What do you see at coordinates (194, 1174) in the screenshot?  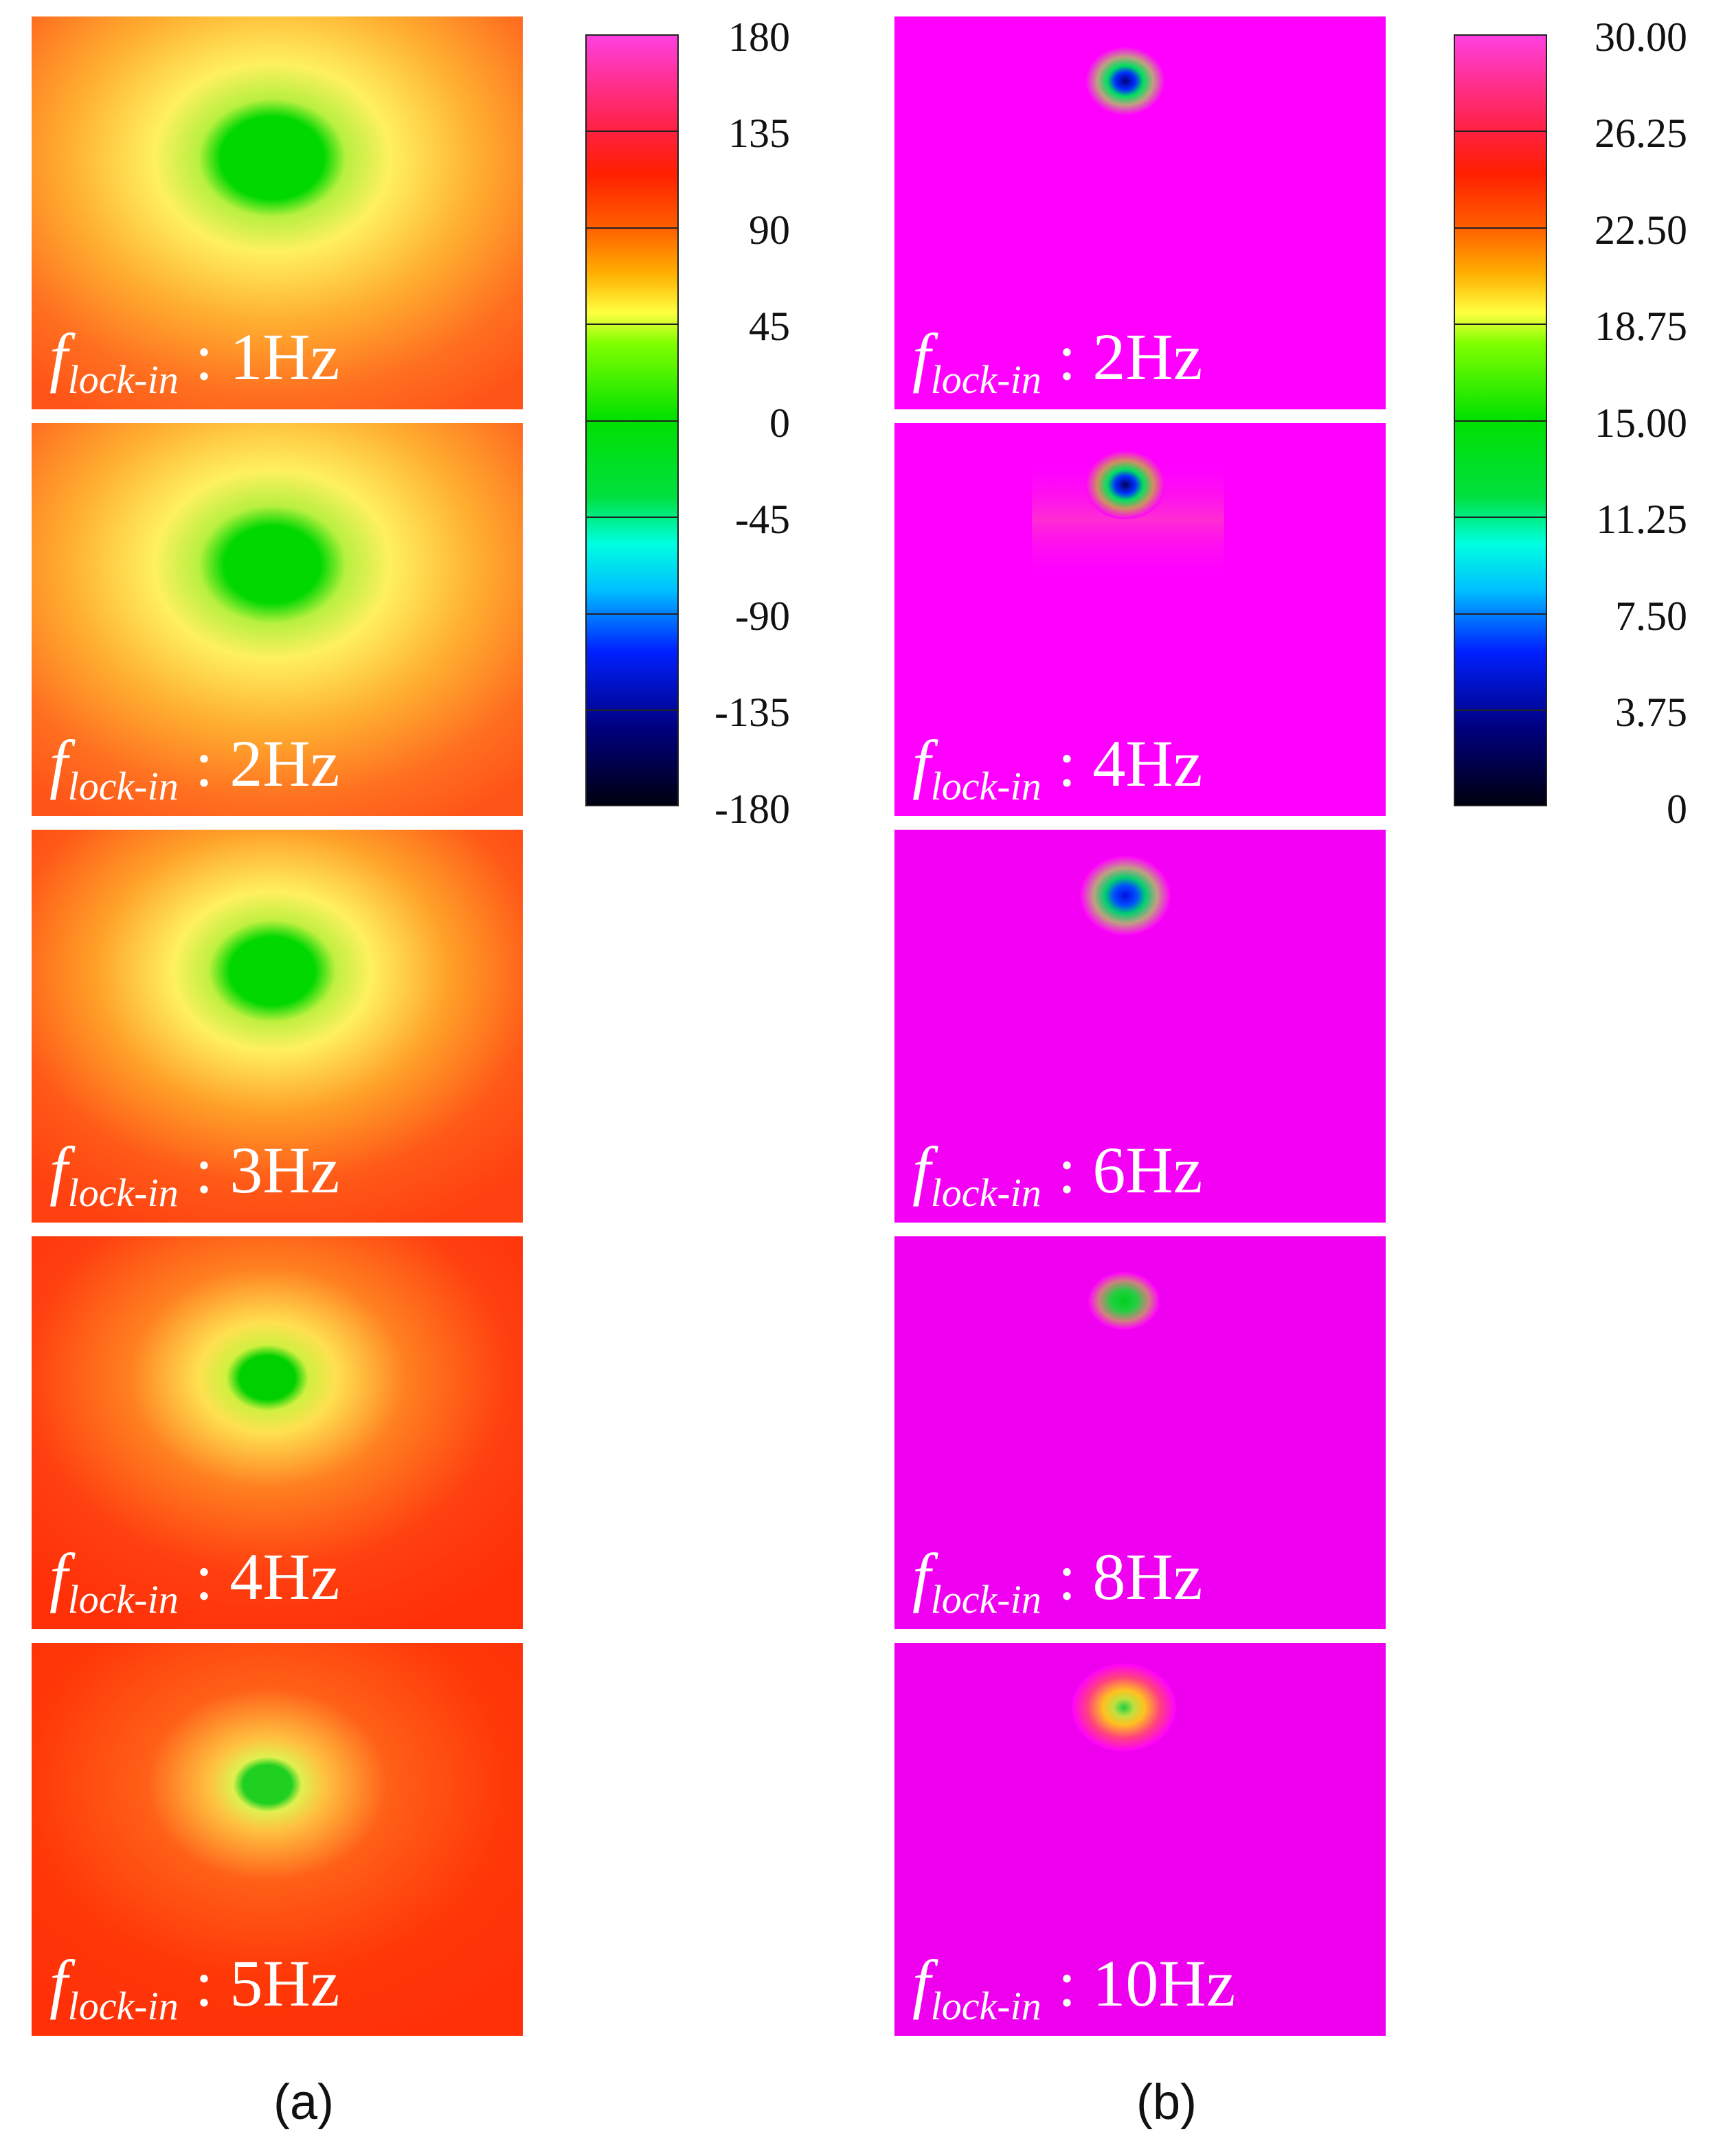 I see `frequency-label: flock-in : 3Hz` at bounding box center [194, 1174].